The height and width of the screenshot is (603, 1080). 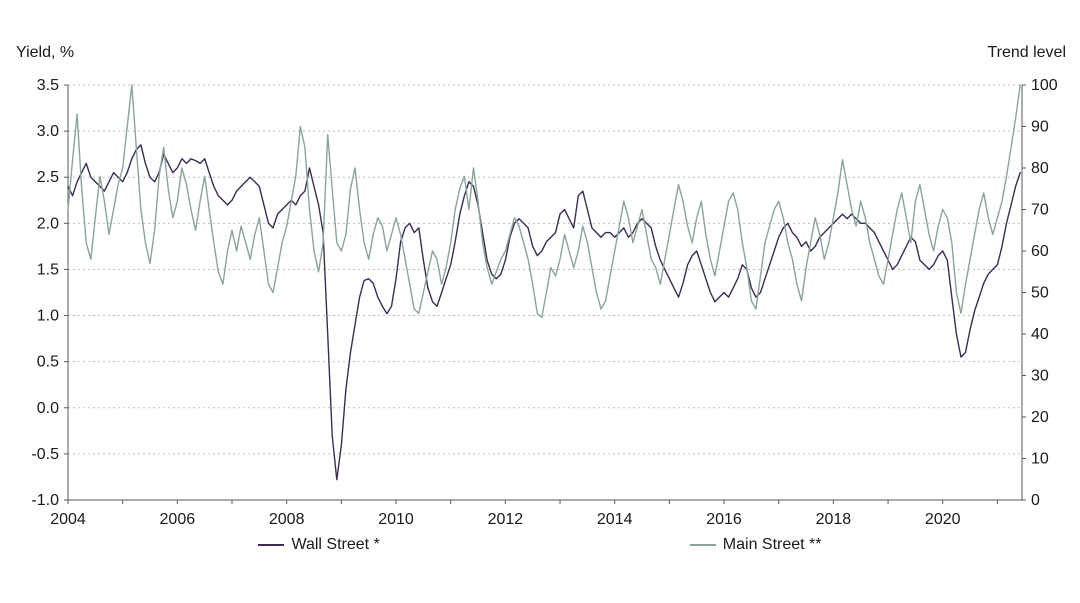 What do you see at coordinates (1040, 210) in the screenshot?
I see `svg-text: 70` at bounding box center [1040, 210].